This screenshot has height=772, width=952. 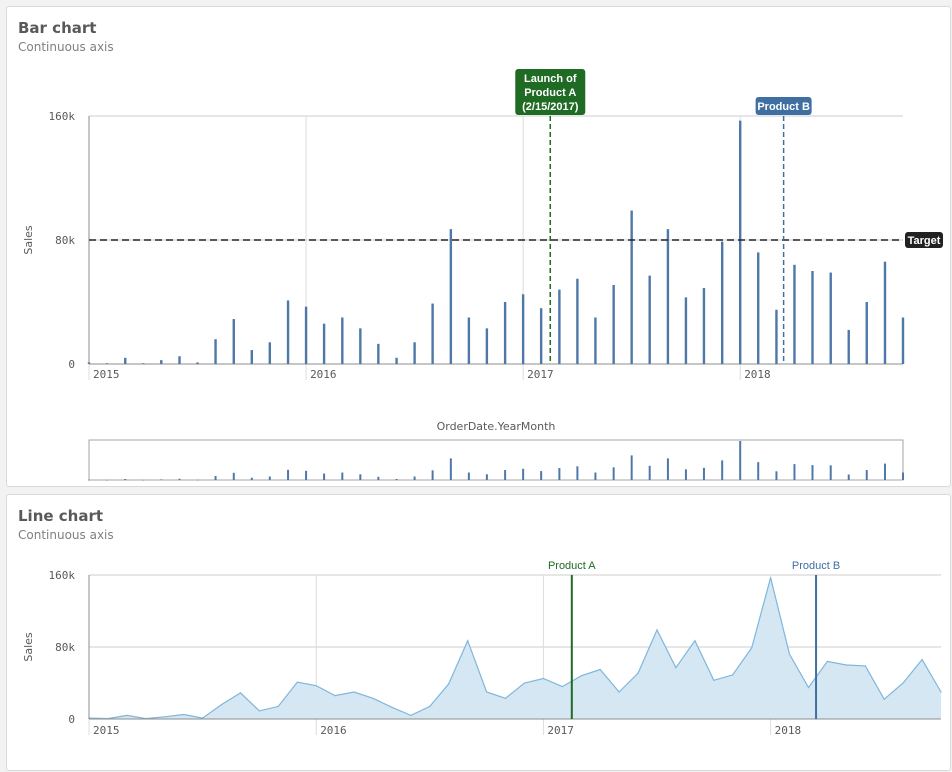 What do you see at coordinates (323, 374) in the screenshot?
I see `bar-x-tick-label: 2016` at bounding box center [323, 374].